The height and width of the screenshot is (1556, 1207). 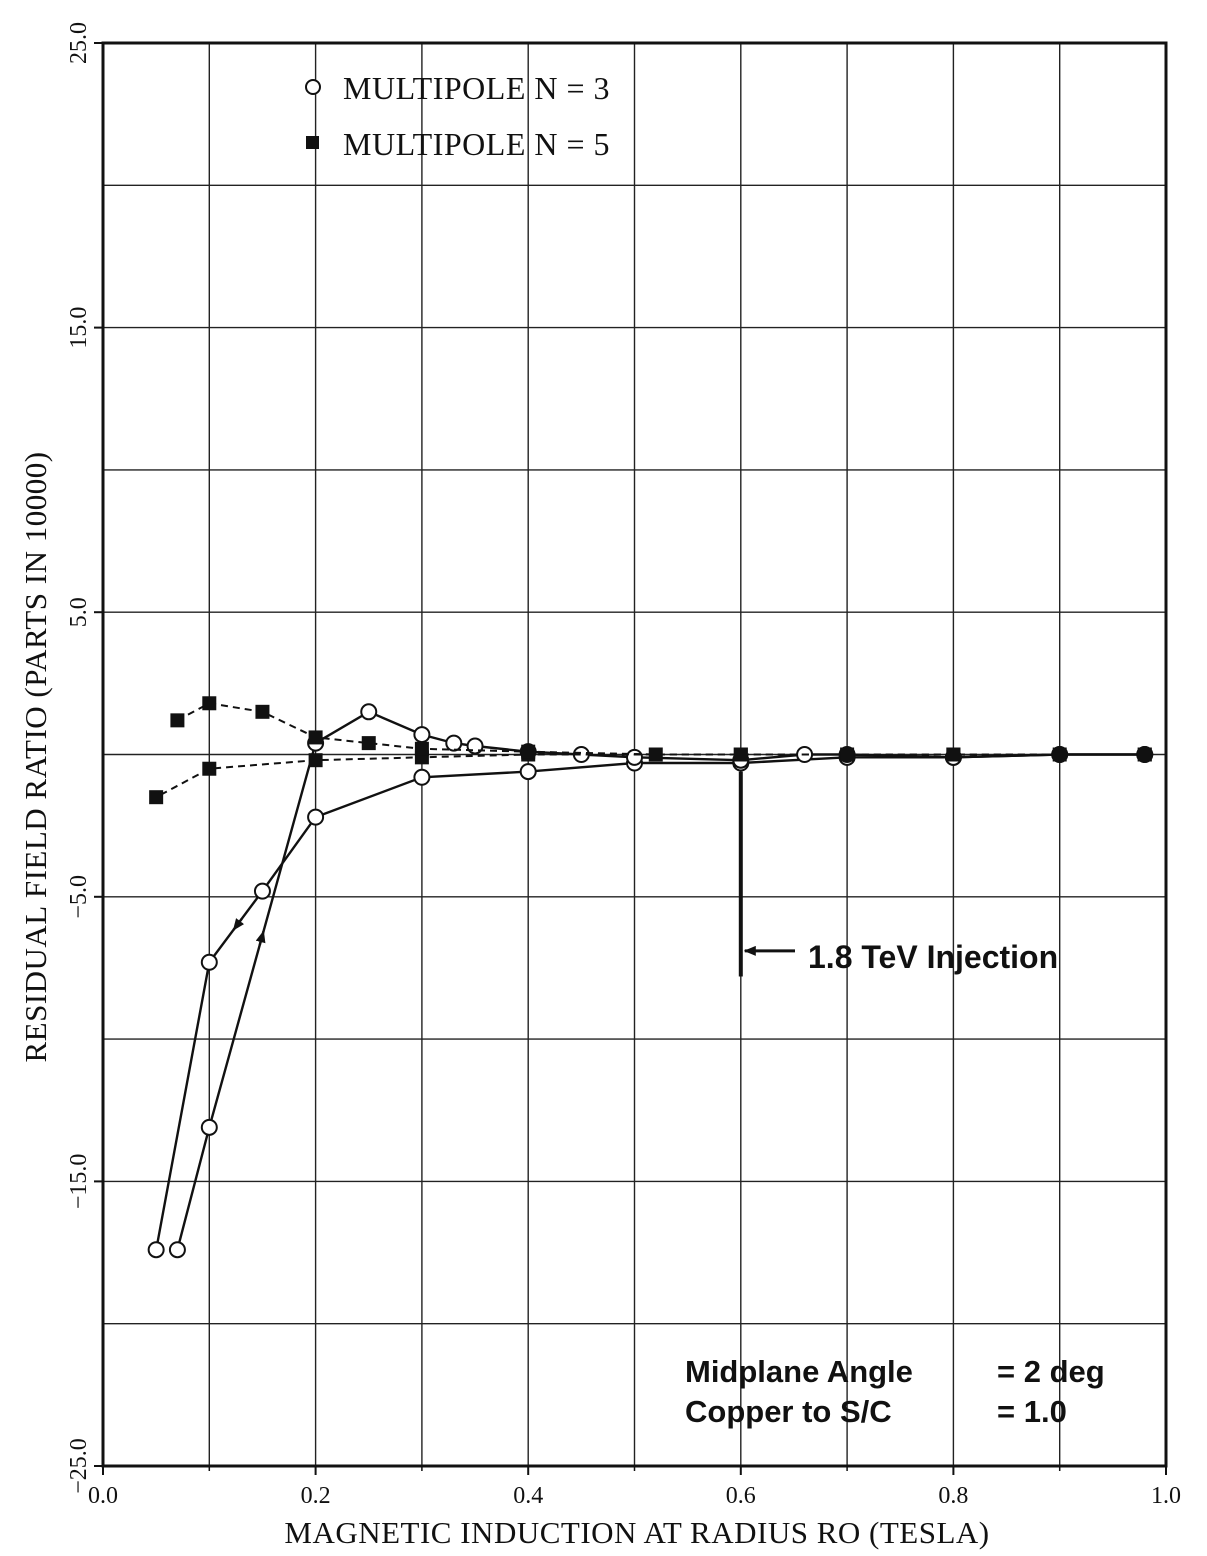 I want to click on y-tick-label: 15.0, so click(x=79, y=328).